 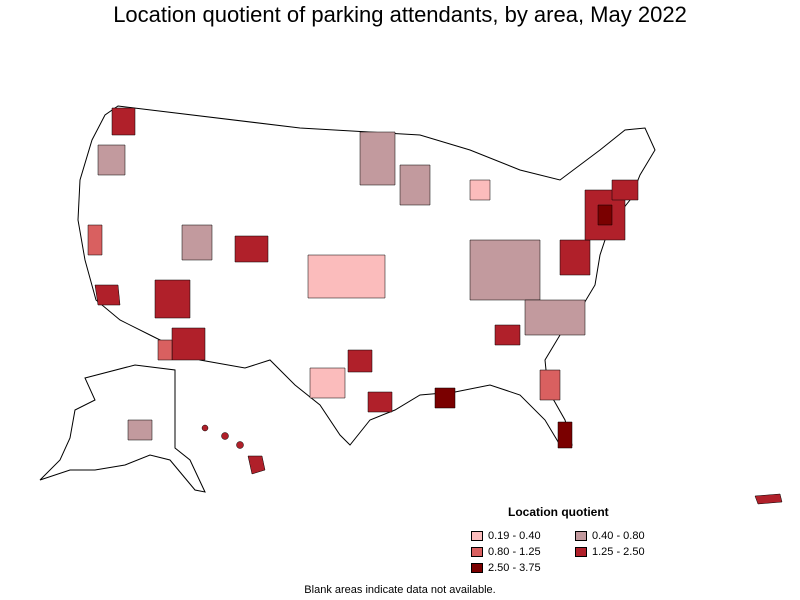 What do you see at coordinates (123, 121) in the screenshot?
I see `region-washington-seattle` at bounding box center [123, 121].